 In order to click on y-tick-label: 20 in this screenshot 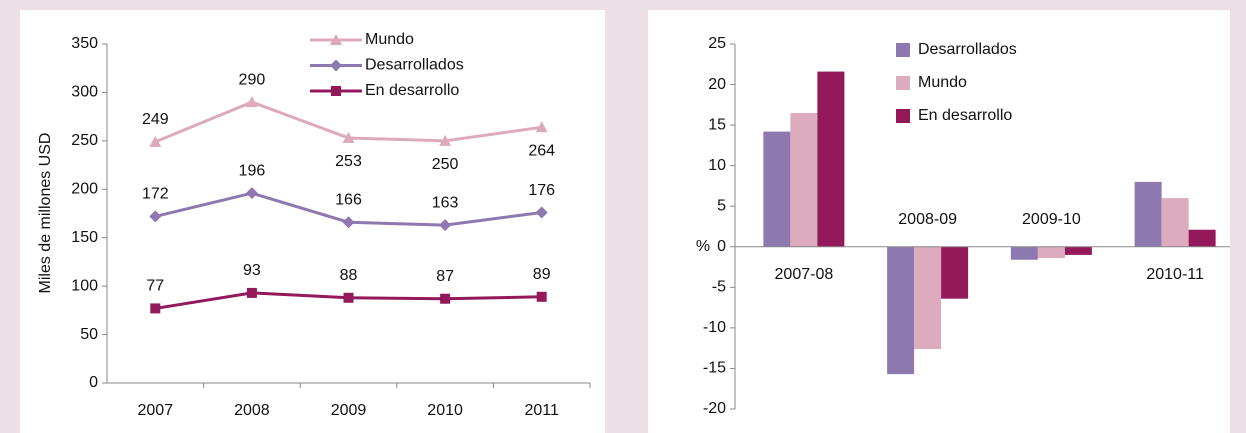, I will do `click(717, 84)`.